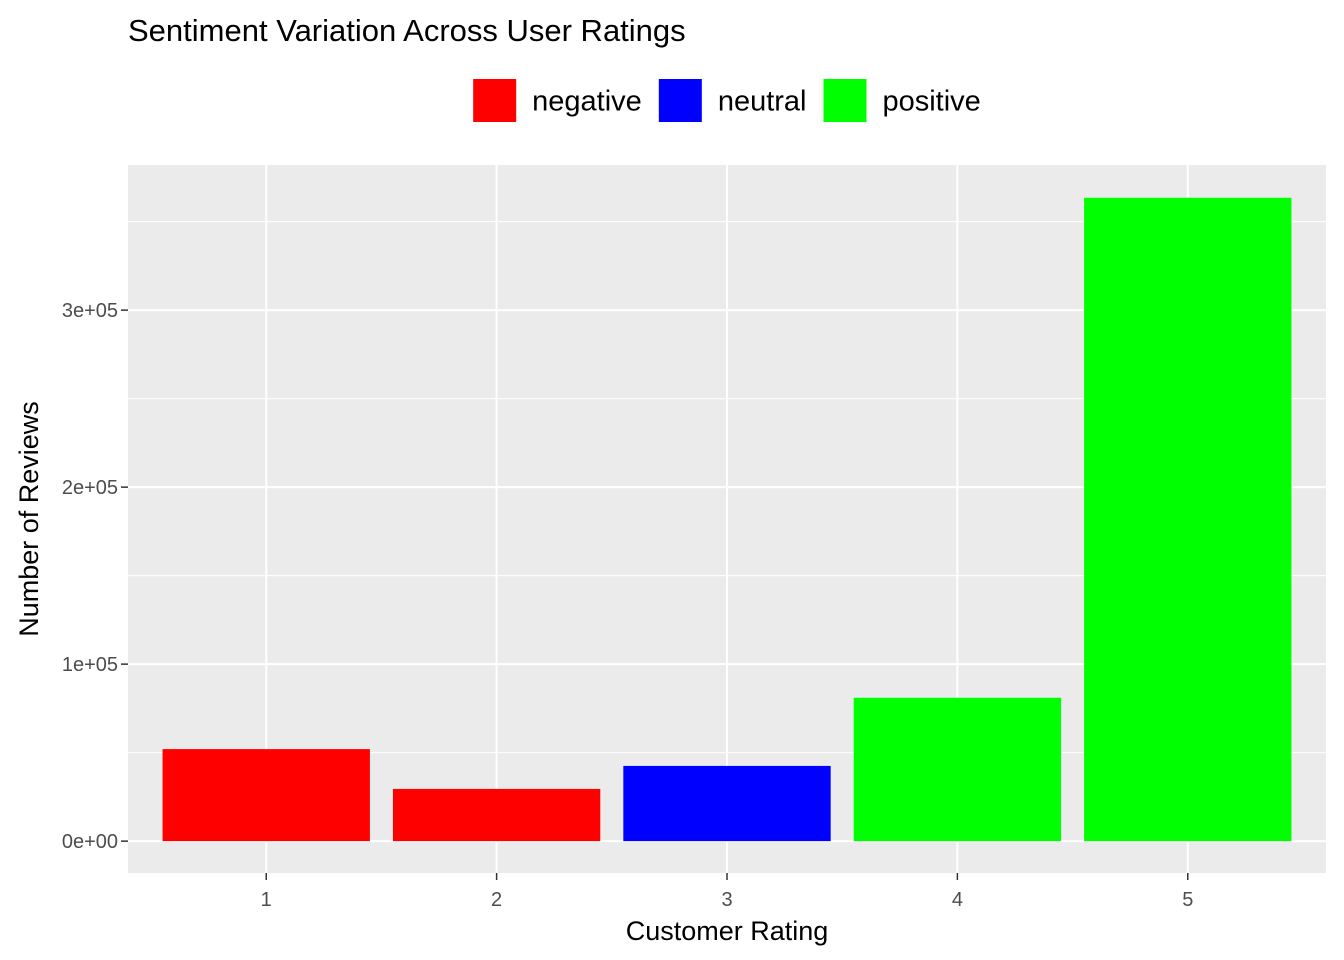 The height and width of the screenshot is (960, 1344). Describe the element at coordinates (407, 30) in the screenshot. I see `chart-title: Sentiment Variation Across User Ratings` at that location.